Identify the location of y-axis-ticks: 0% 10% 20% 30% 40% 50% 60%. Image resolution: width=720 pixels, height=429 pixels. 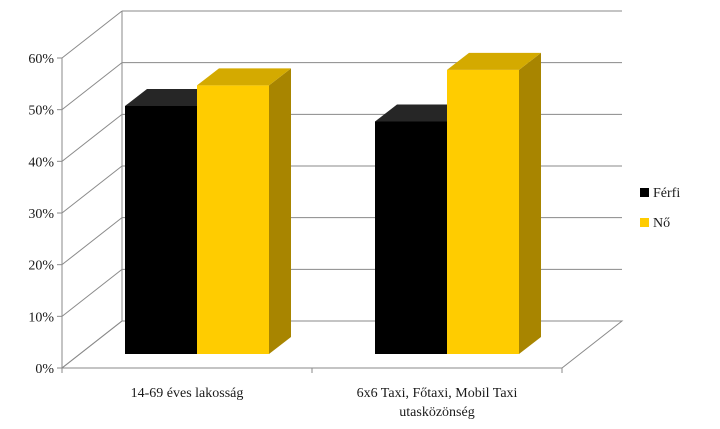
(45, 214).